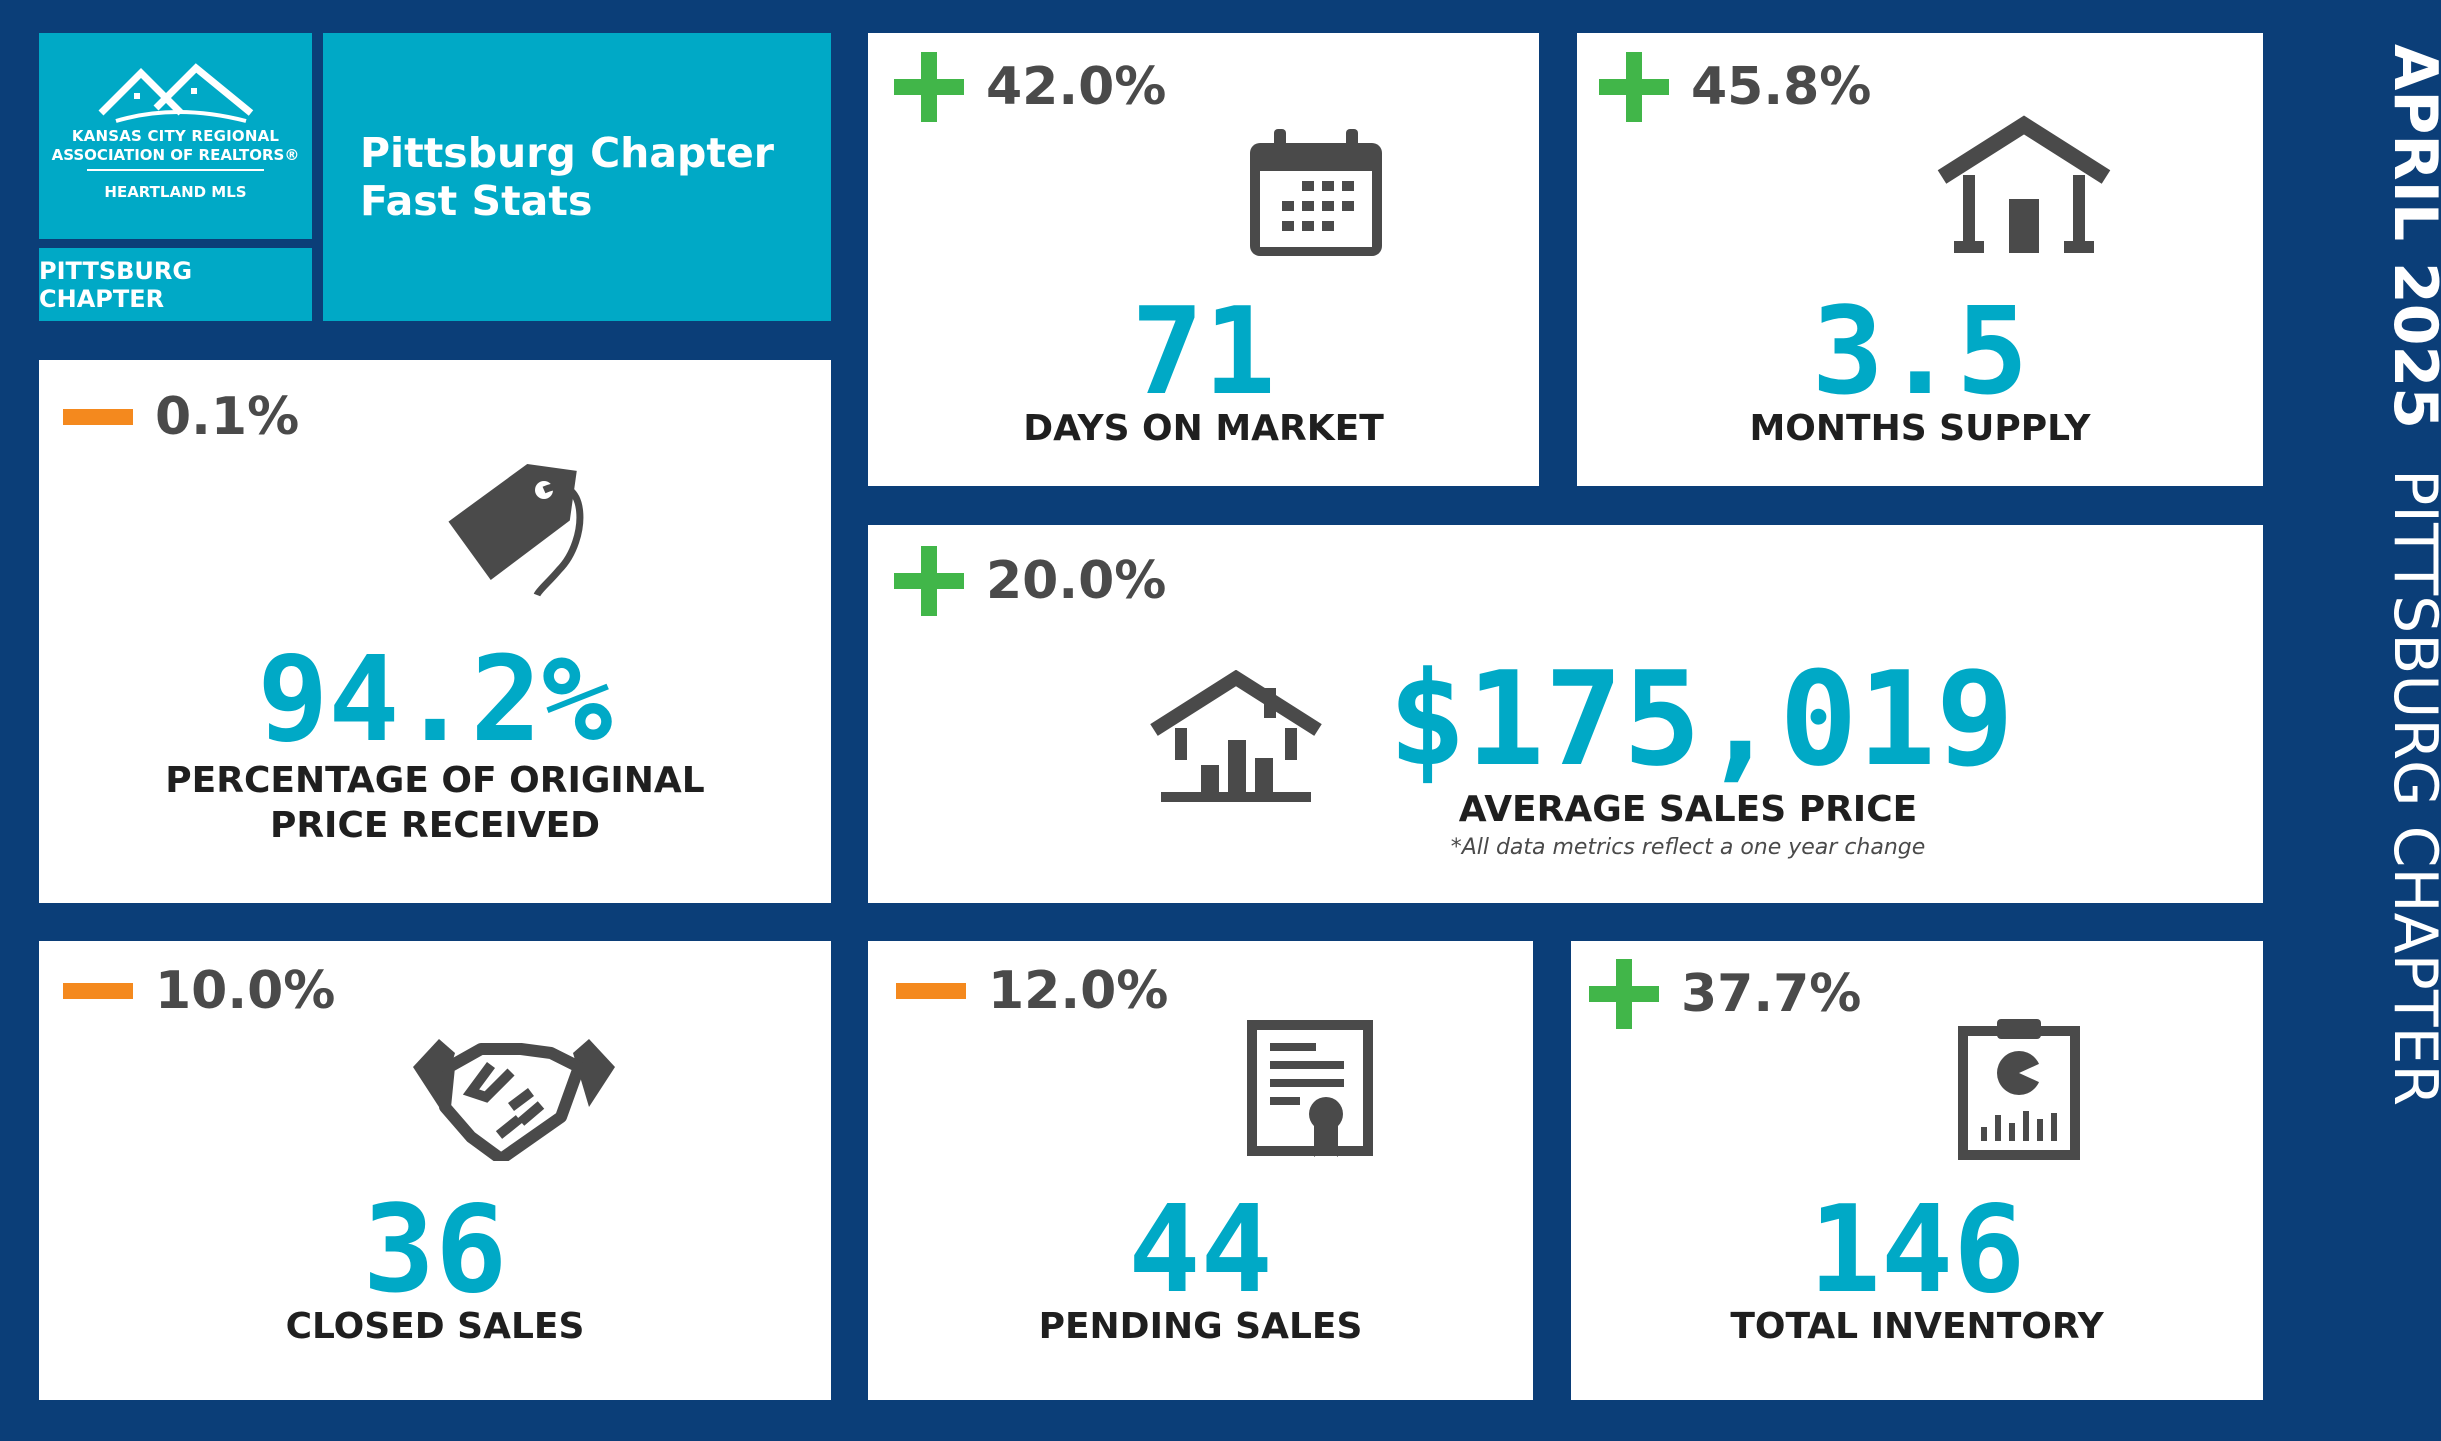 This screenshot has width=2441, height=1441. I want to click on days-on-market-value: 71, so click(1203, 352).